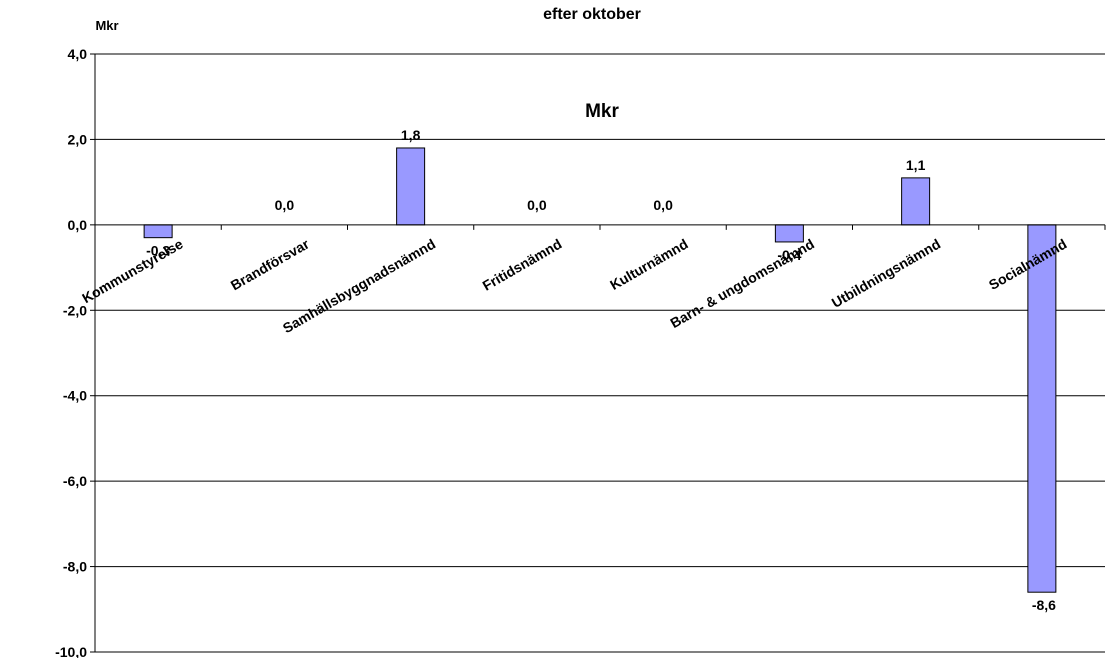 Image resolution: width=1111 pixels, height=658 pixels. I want to click on y-axis-label: Mkr, so click(106, 25).